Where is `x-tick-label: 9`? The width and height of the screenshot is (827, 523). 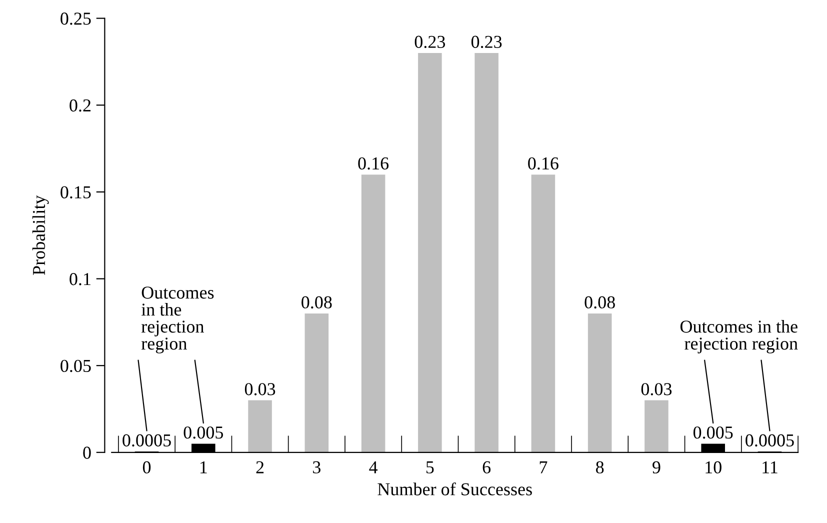 x-tick-label: 9 is located at coordinates (656, 467).